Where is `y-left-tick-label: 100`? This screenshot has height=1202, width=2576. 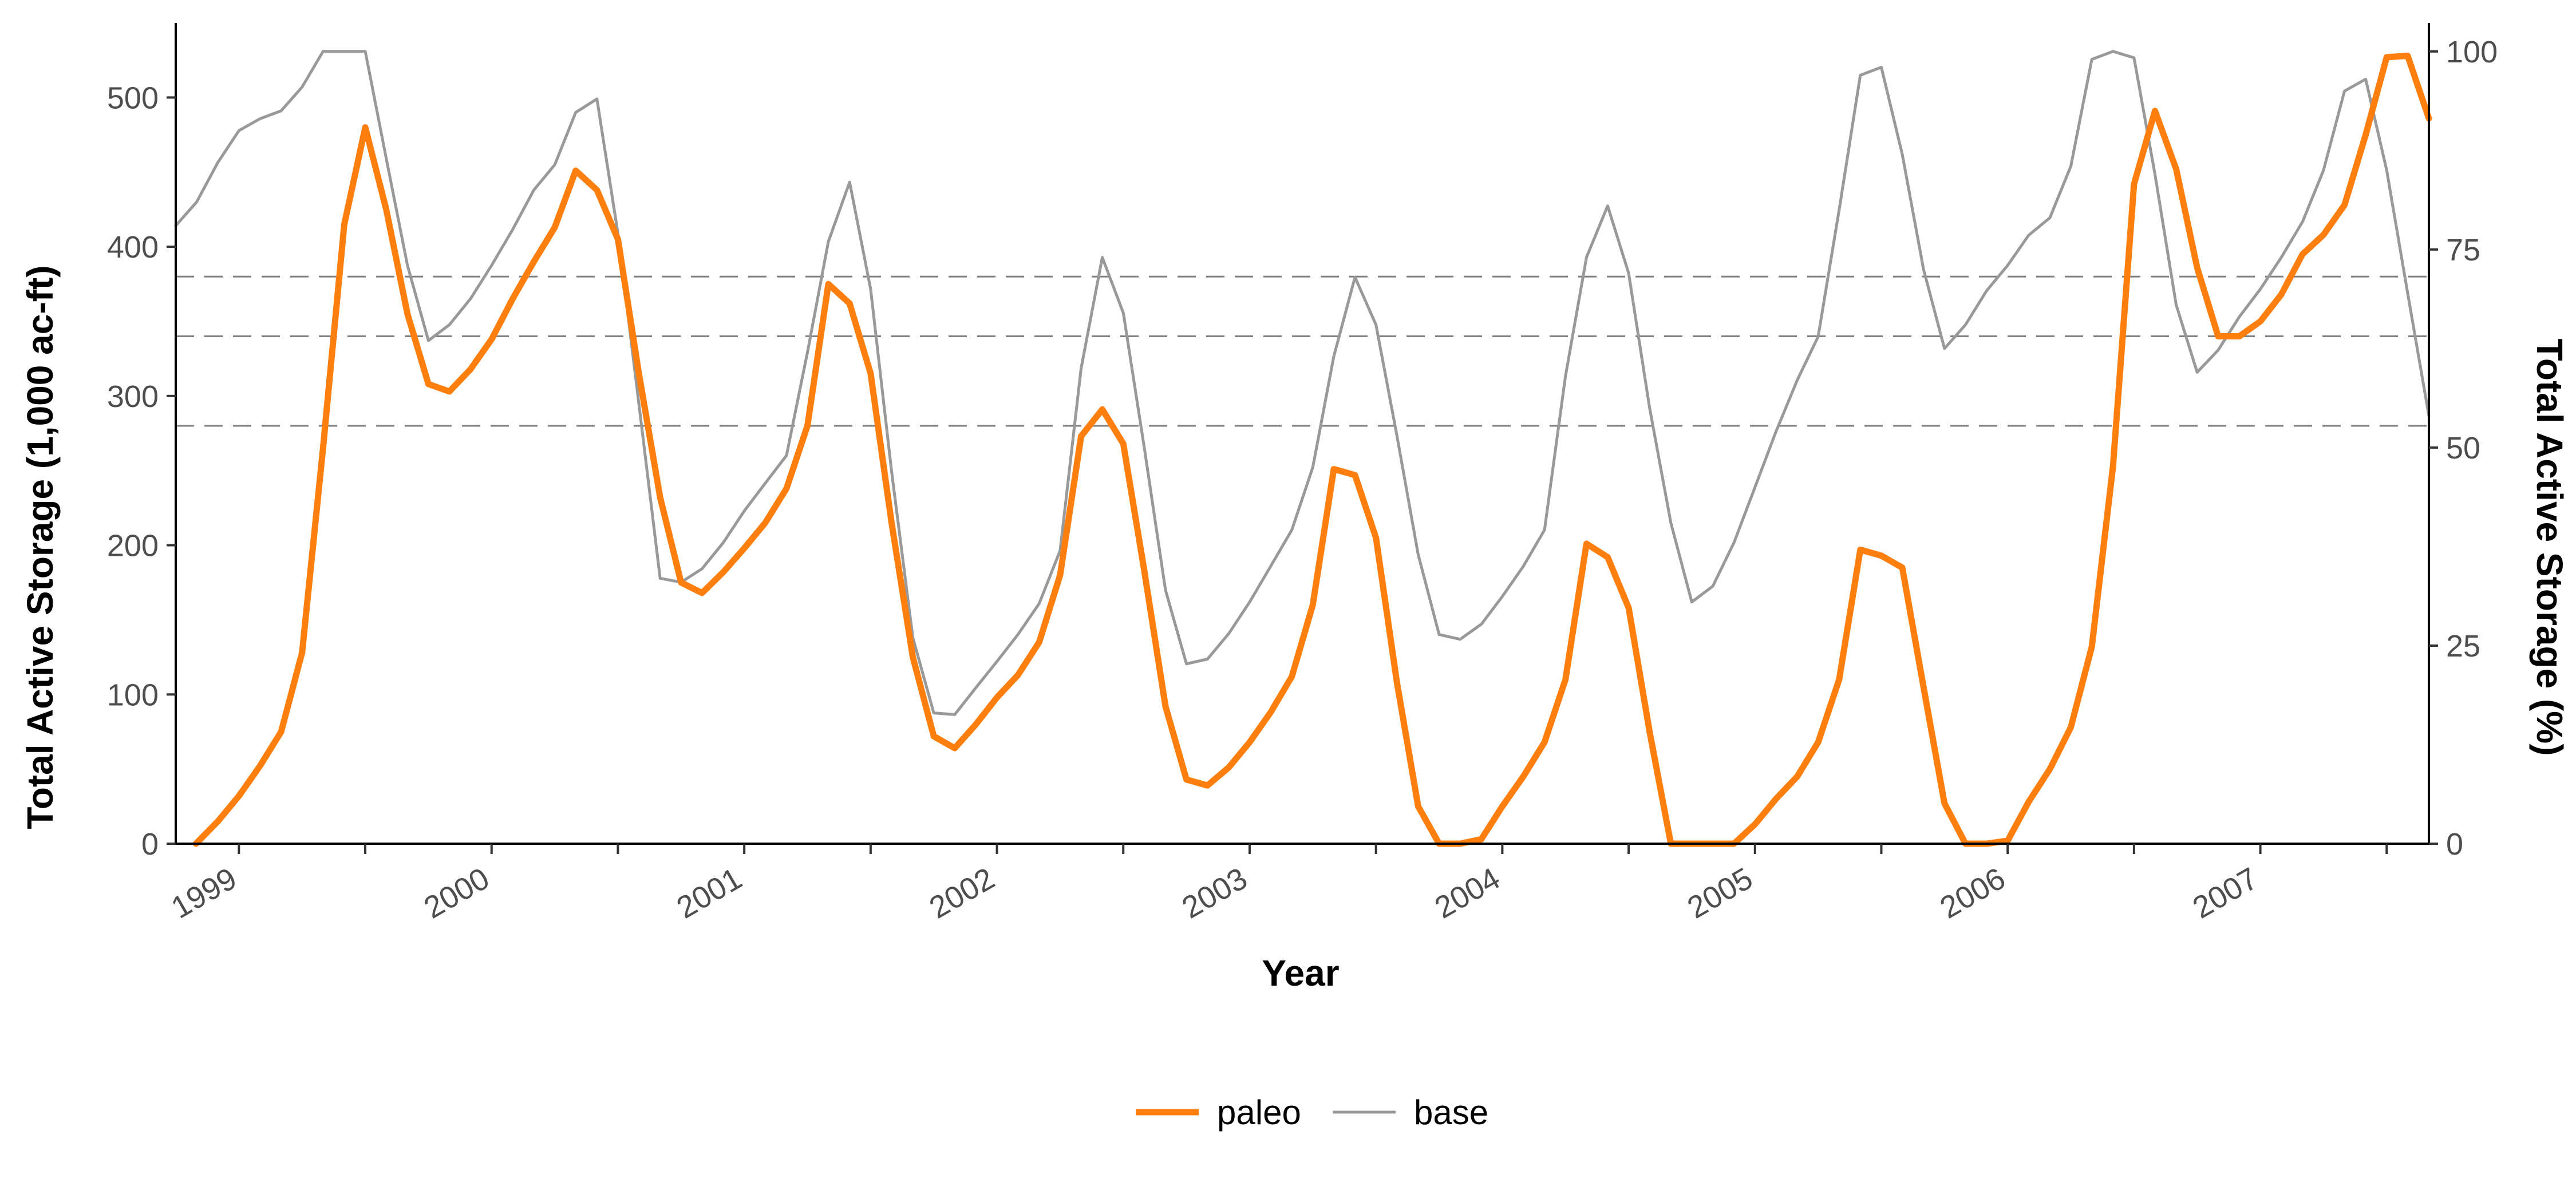
y-left-tick-label: 100 is located at coordinates (133, 695).